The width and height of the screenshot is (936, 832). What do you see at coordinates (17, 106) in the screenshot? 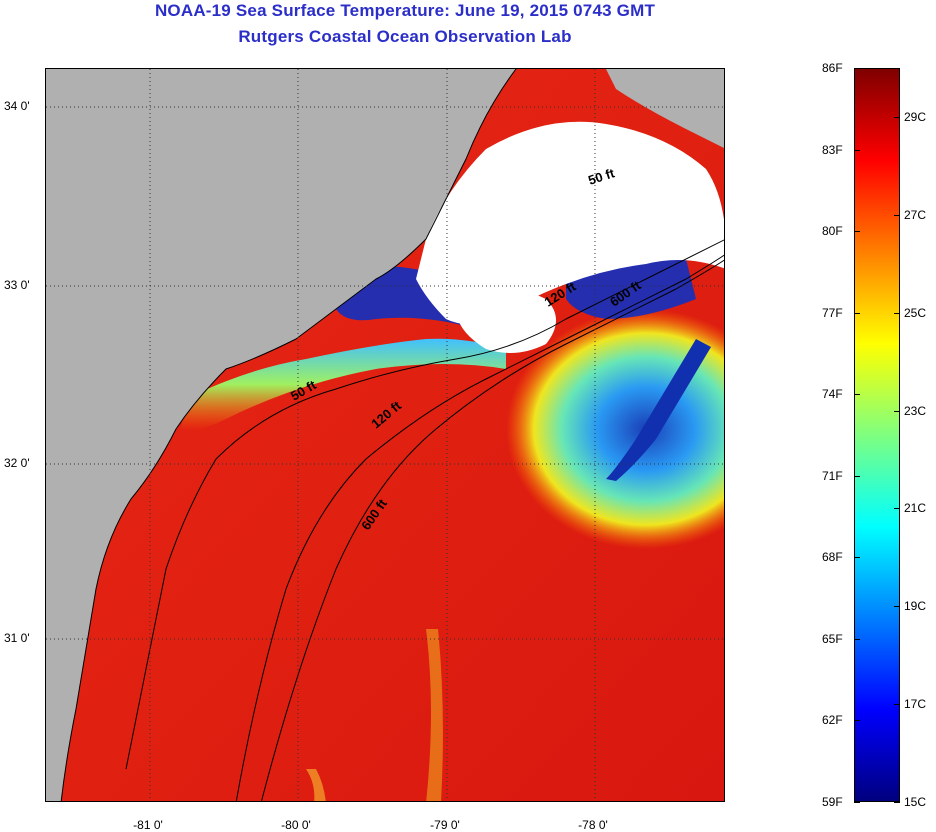
I see `latitude-label: 34 0'` at bounding box center [17, 106].